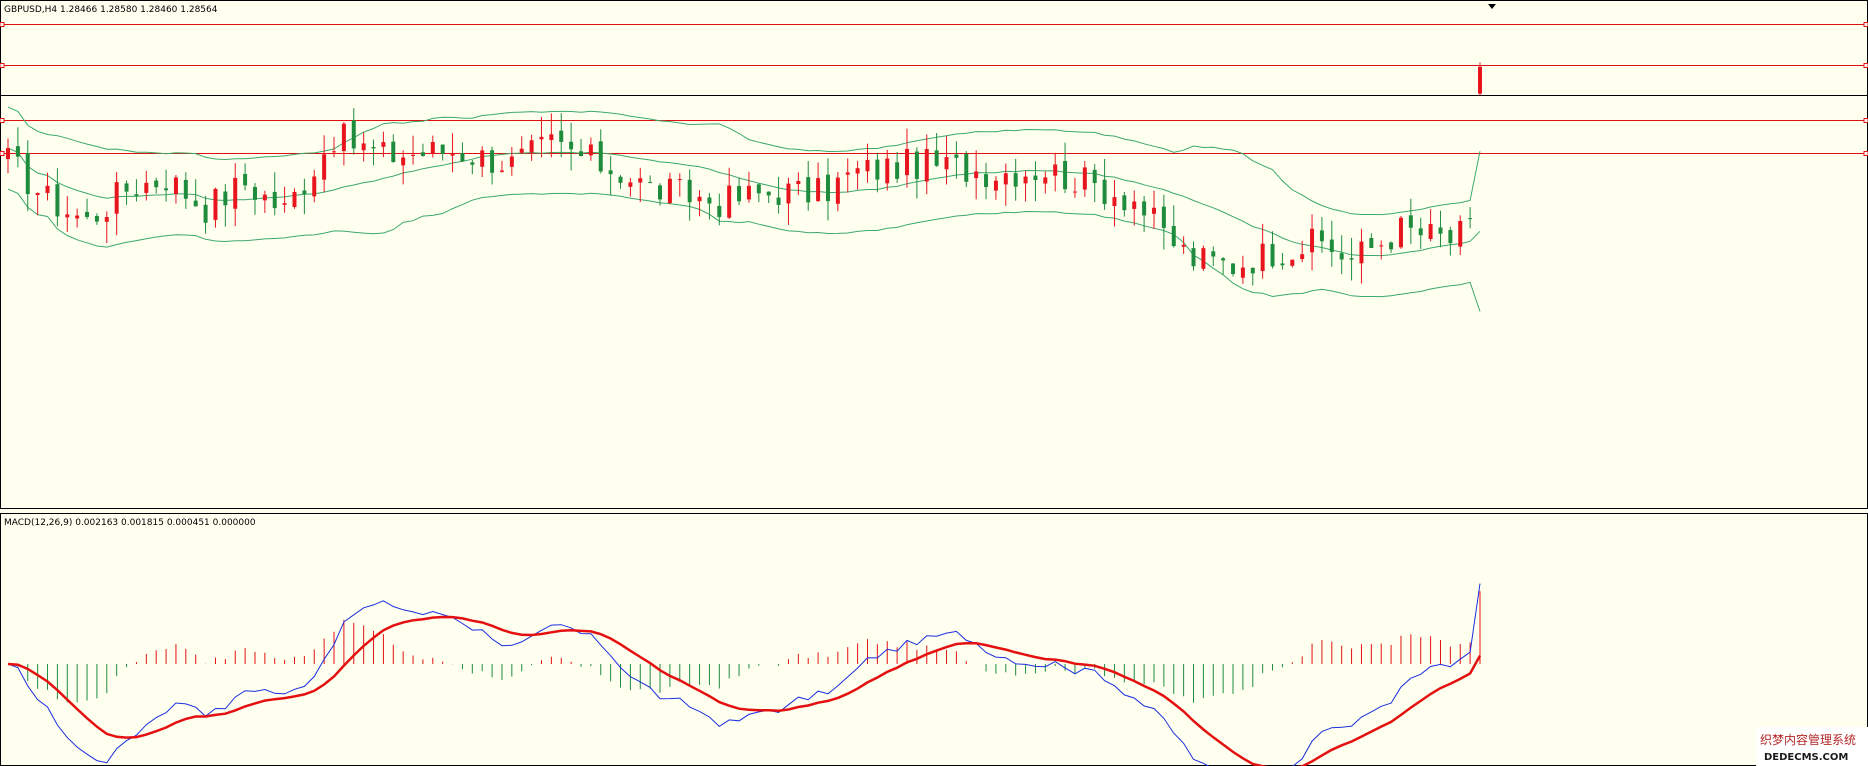 The width and height of the screenshot is (1868, 766). What do you see at coordinates (1492, 6) in the screenshot?
I see `shift-marker-icon` at bounding box center [1492, 6].